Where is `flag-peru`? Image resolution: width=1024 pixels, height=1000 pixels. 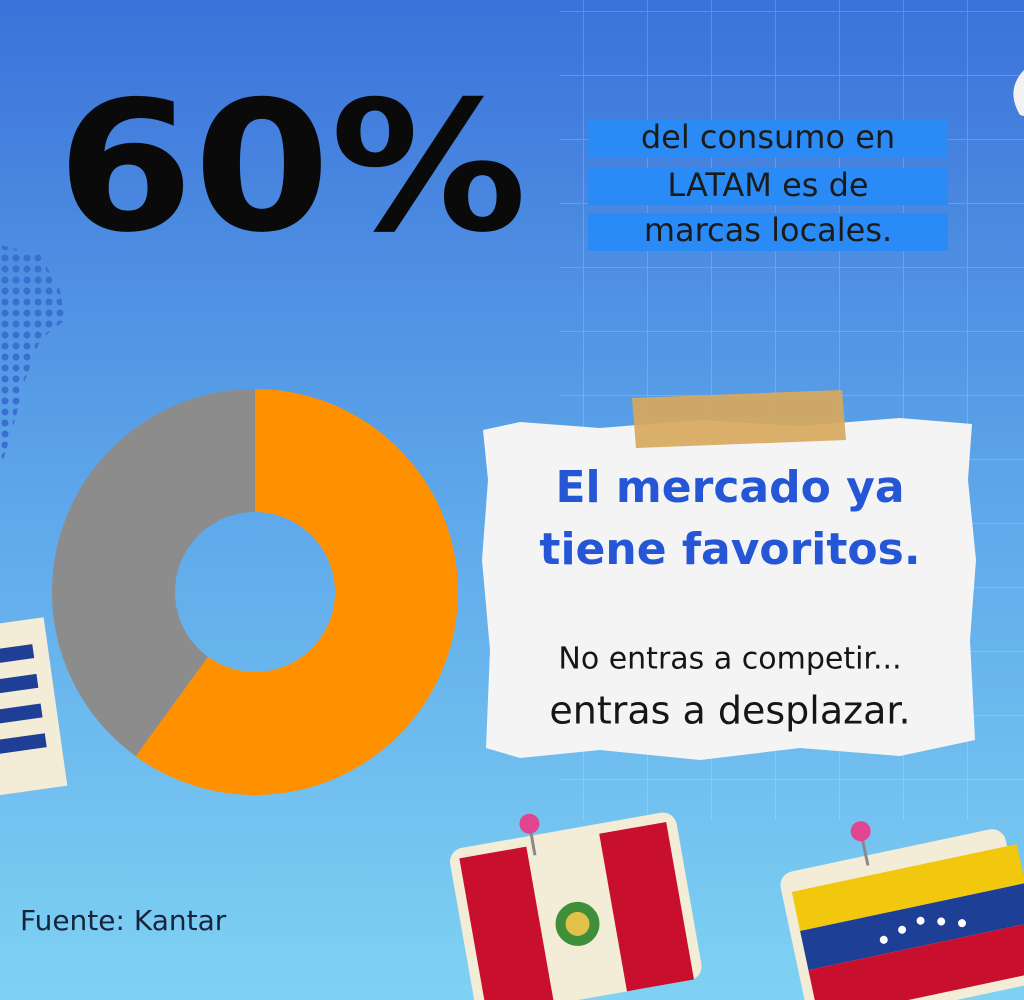
flag-peru is located at coordinates (575, 906).